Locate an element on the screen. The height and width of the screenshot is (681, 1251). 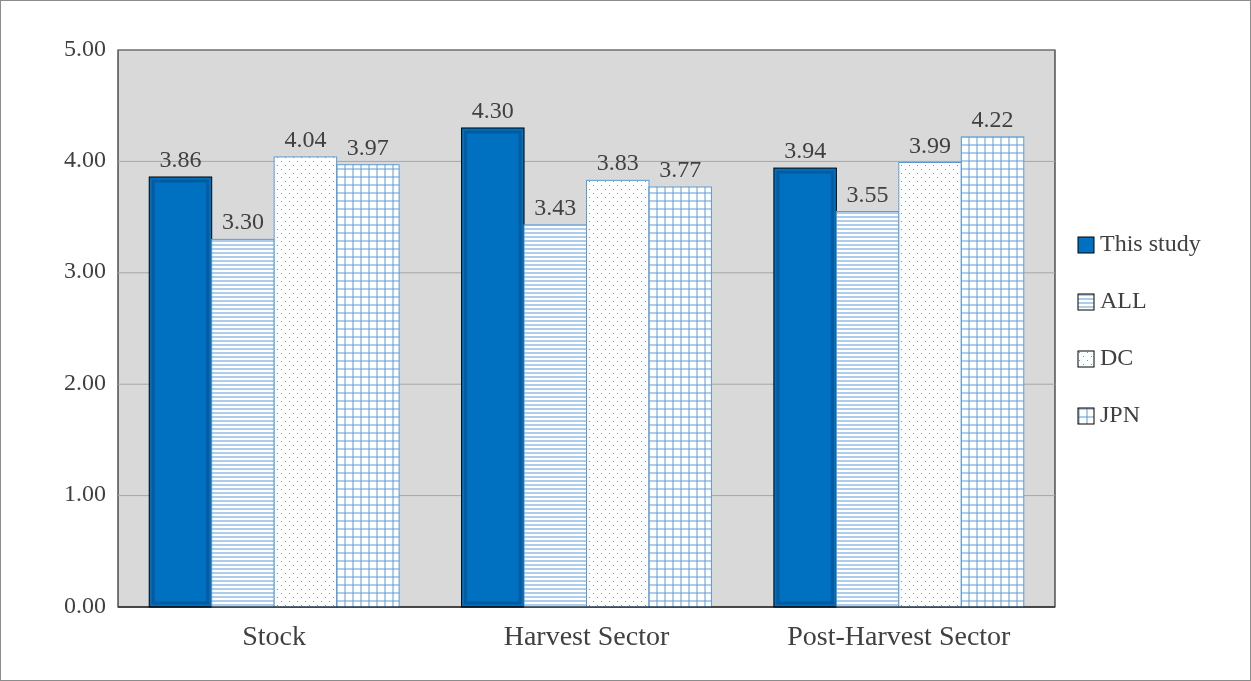
data-label: 3.99 is located at coordinates (930, 144).